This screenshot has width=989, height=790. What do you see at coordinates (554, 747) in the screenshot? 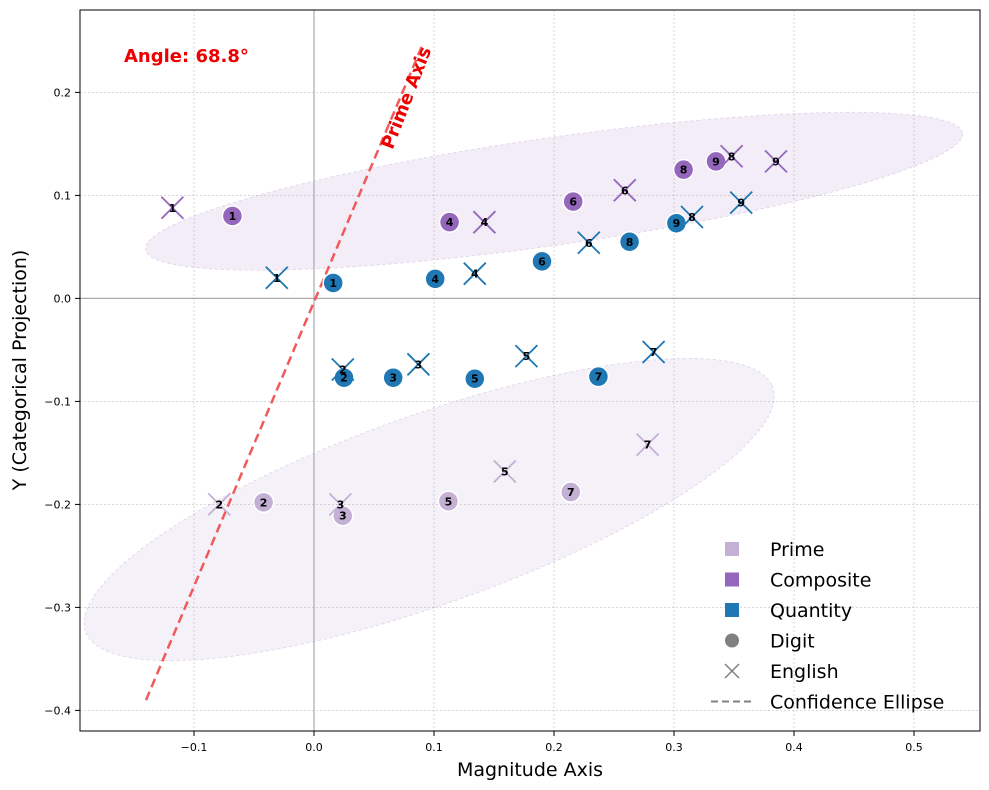
I see `x-tick-label: 0.2` at bounding box center [554, 747].